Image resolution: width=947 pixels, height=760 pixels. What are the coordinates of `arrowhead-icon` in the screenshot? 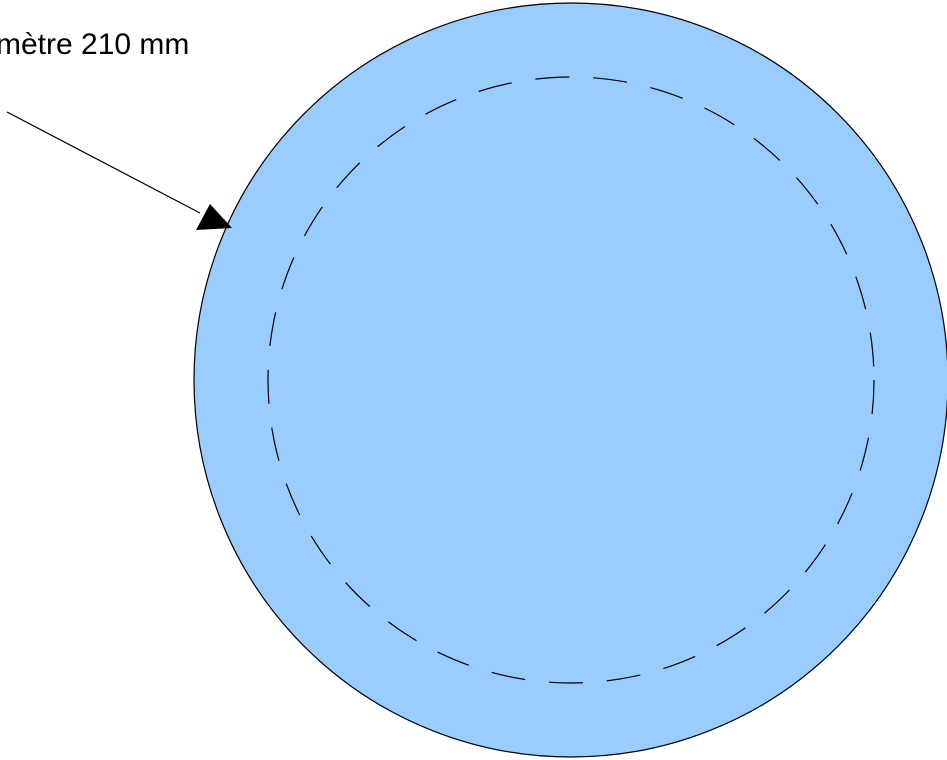 It's located at (214, 217).